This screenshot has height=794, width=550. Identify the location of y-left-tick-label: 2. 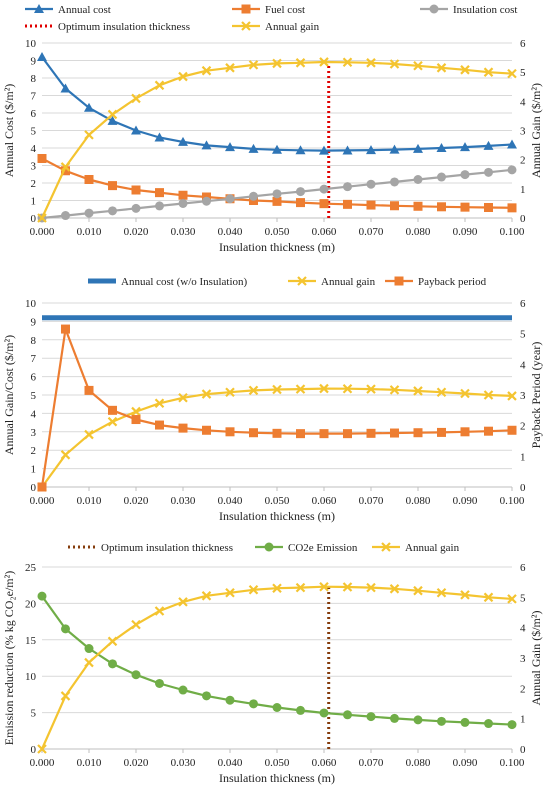
(34, 184).